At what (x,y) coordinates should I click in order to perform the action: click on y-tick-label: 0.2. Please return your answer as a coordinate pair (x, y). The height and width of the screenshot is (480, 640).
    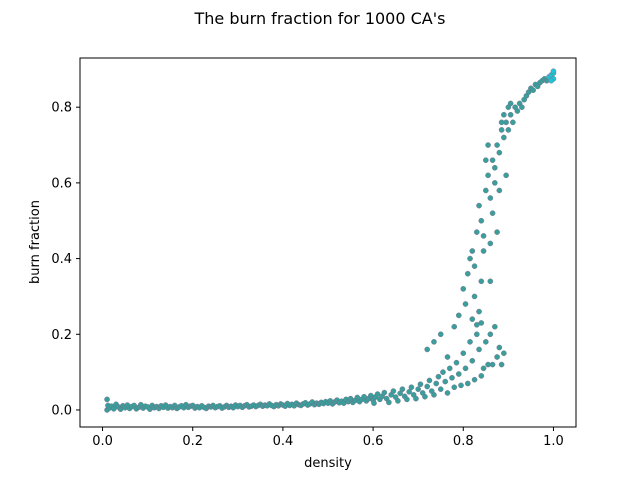
    Looking at the image, I should click on (61, 335).